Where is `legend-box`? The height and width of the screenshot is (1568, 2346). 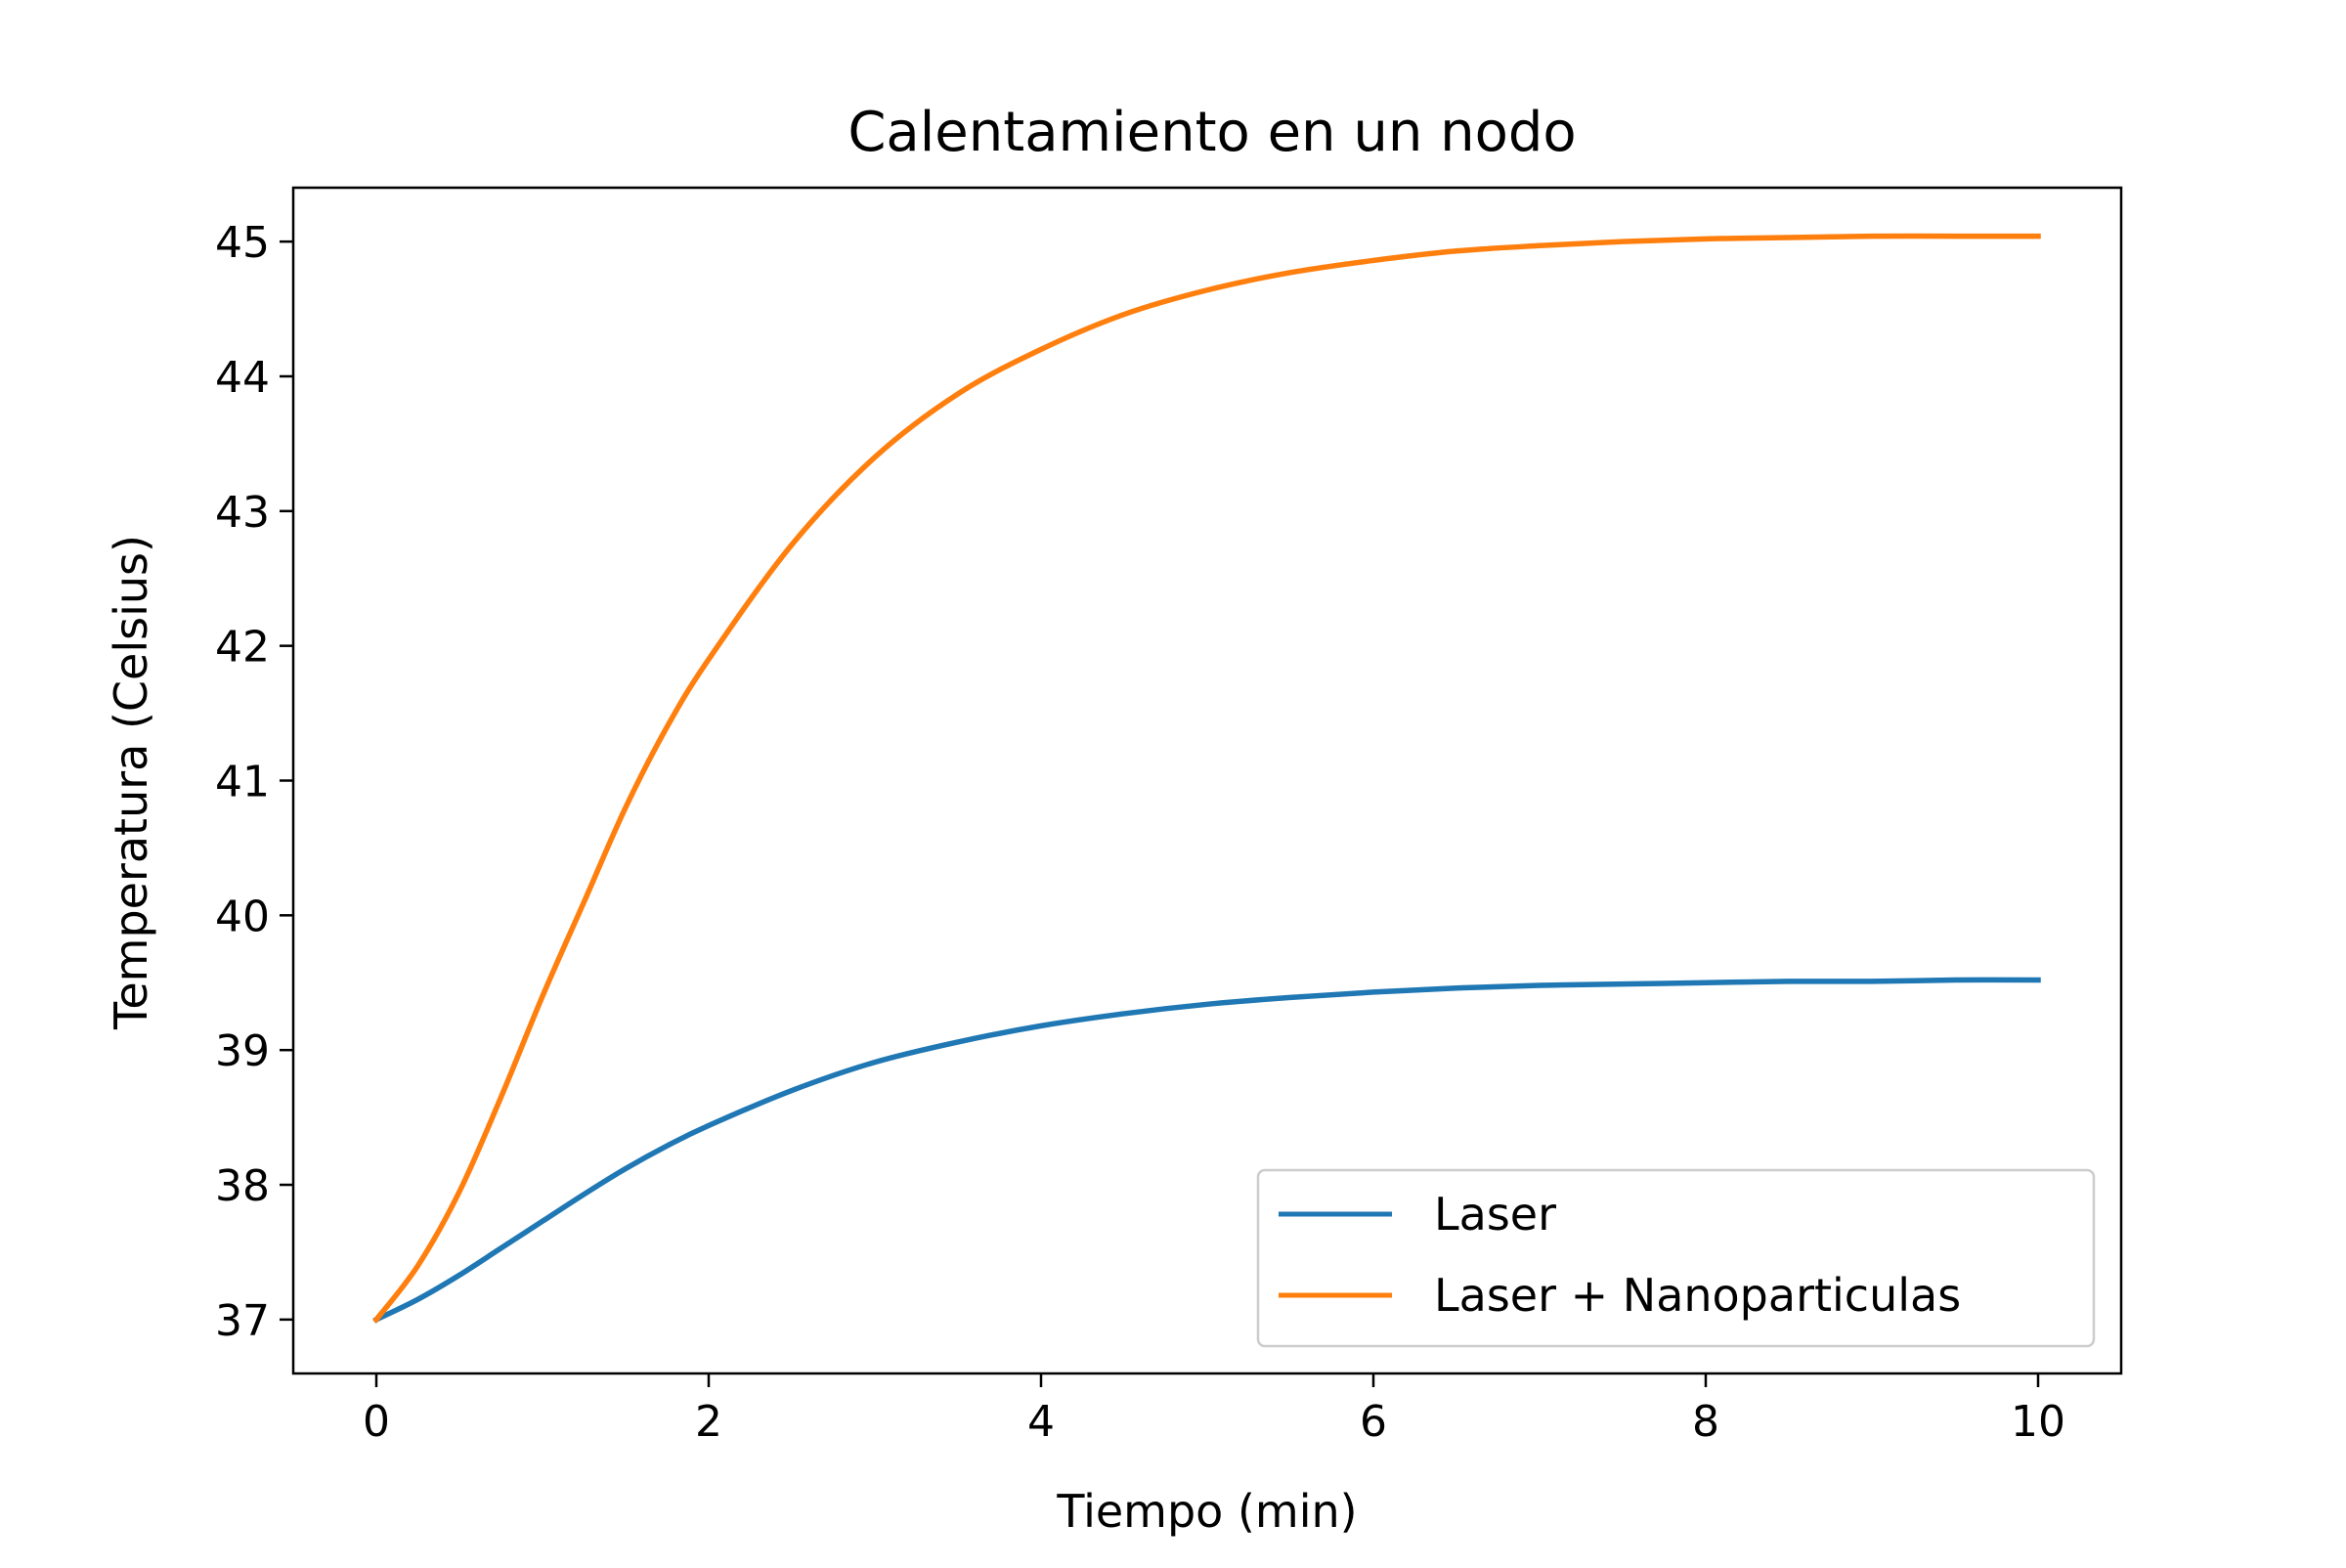
legend-box is located at coordinates (1676, 1258).